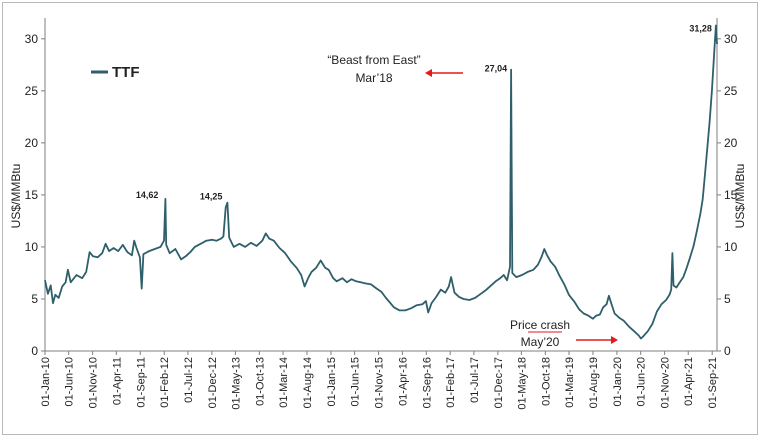  What do you see at coordinates (475, 380) in the screenshot?
I see `x-tick-label: 01-Jul-17` at bounding box center [475, 380].